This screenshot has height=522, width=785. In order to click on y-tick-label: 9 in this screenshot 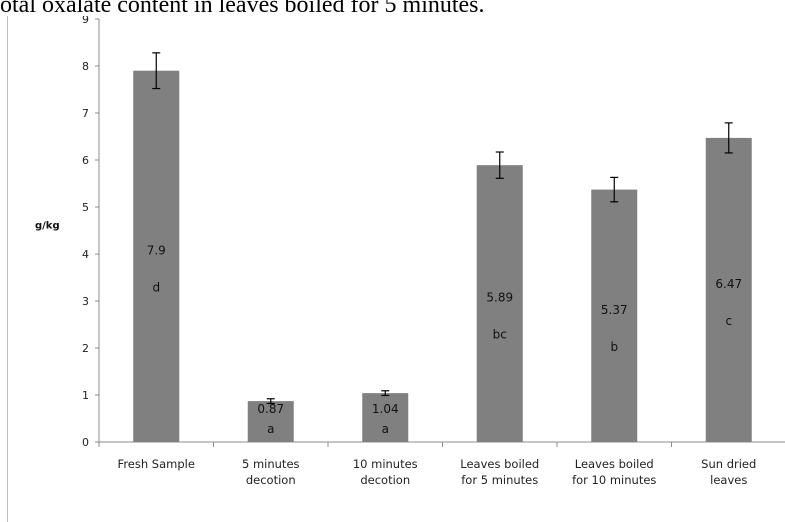, I will do `click(85, 21)`.